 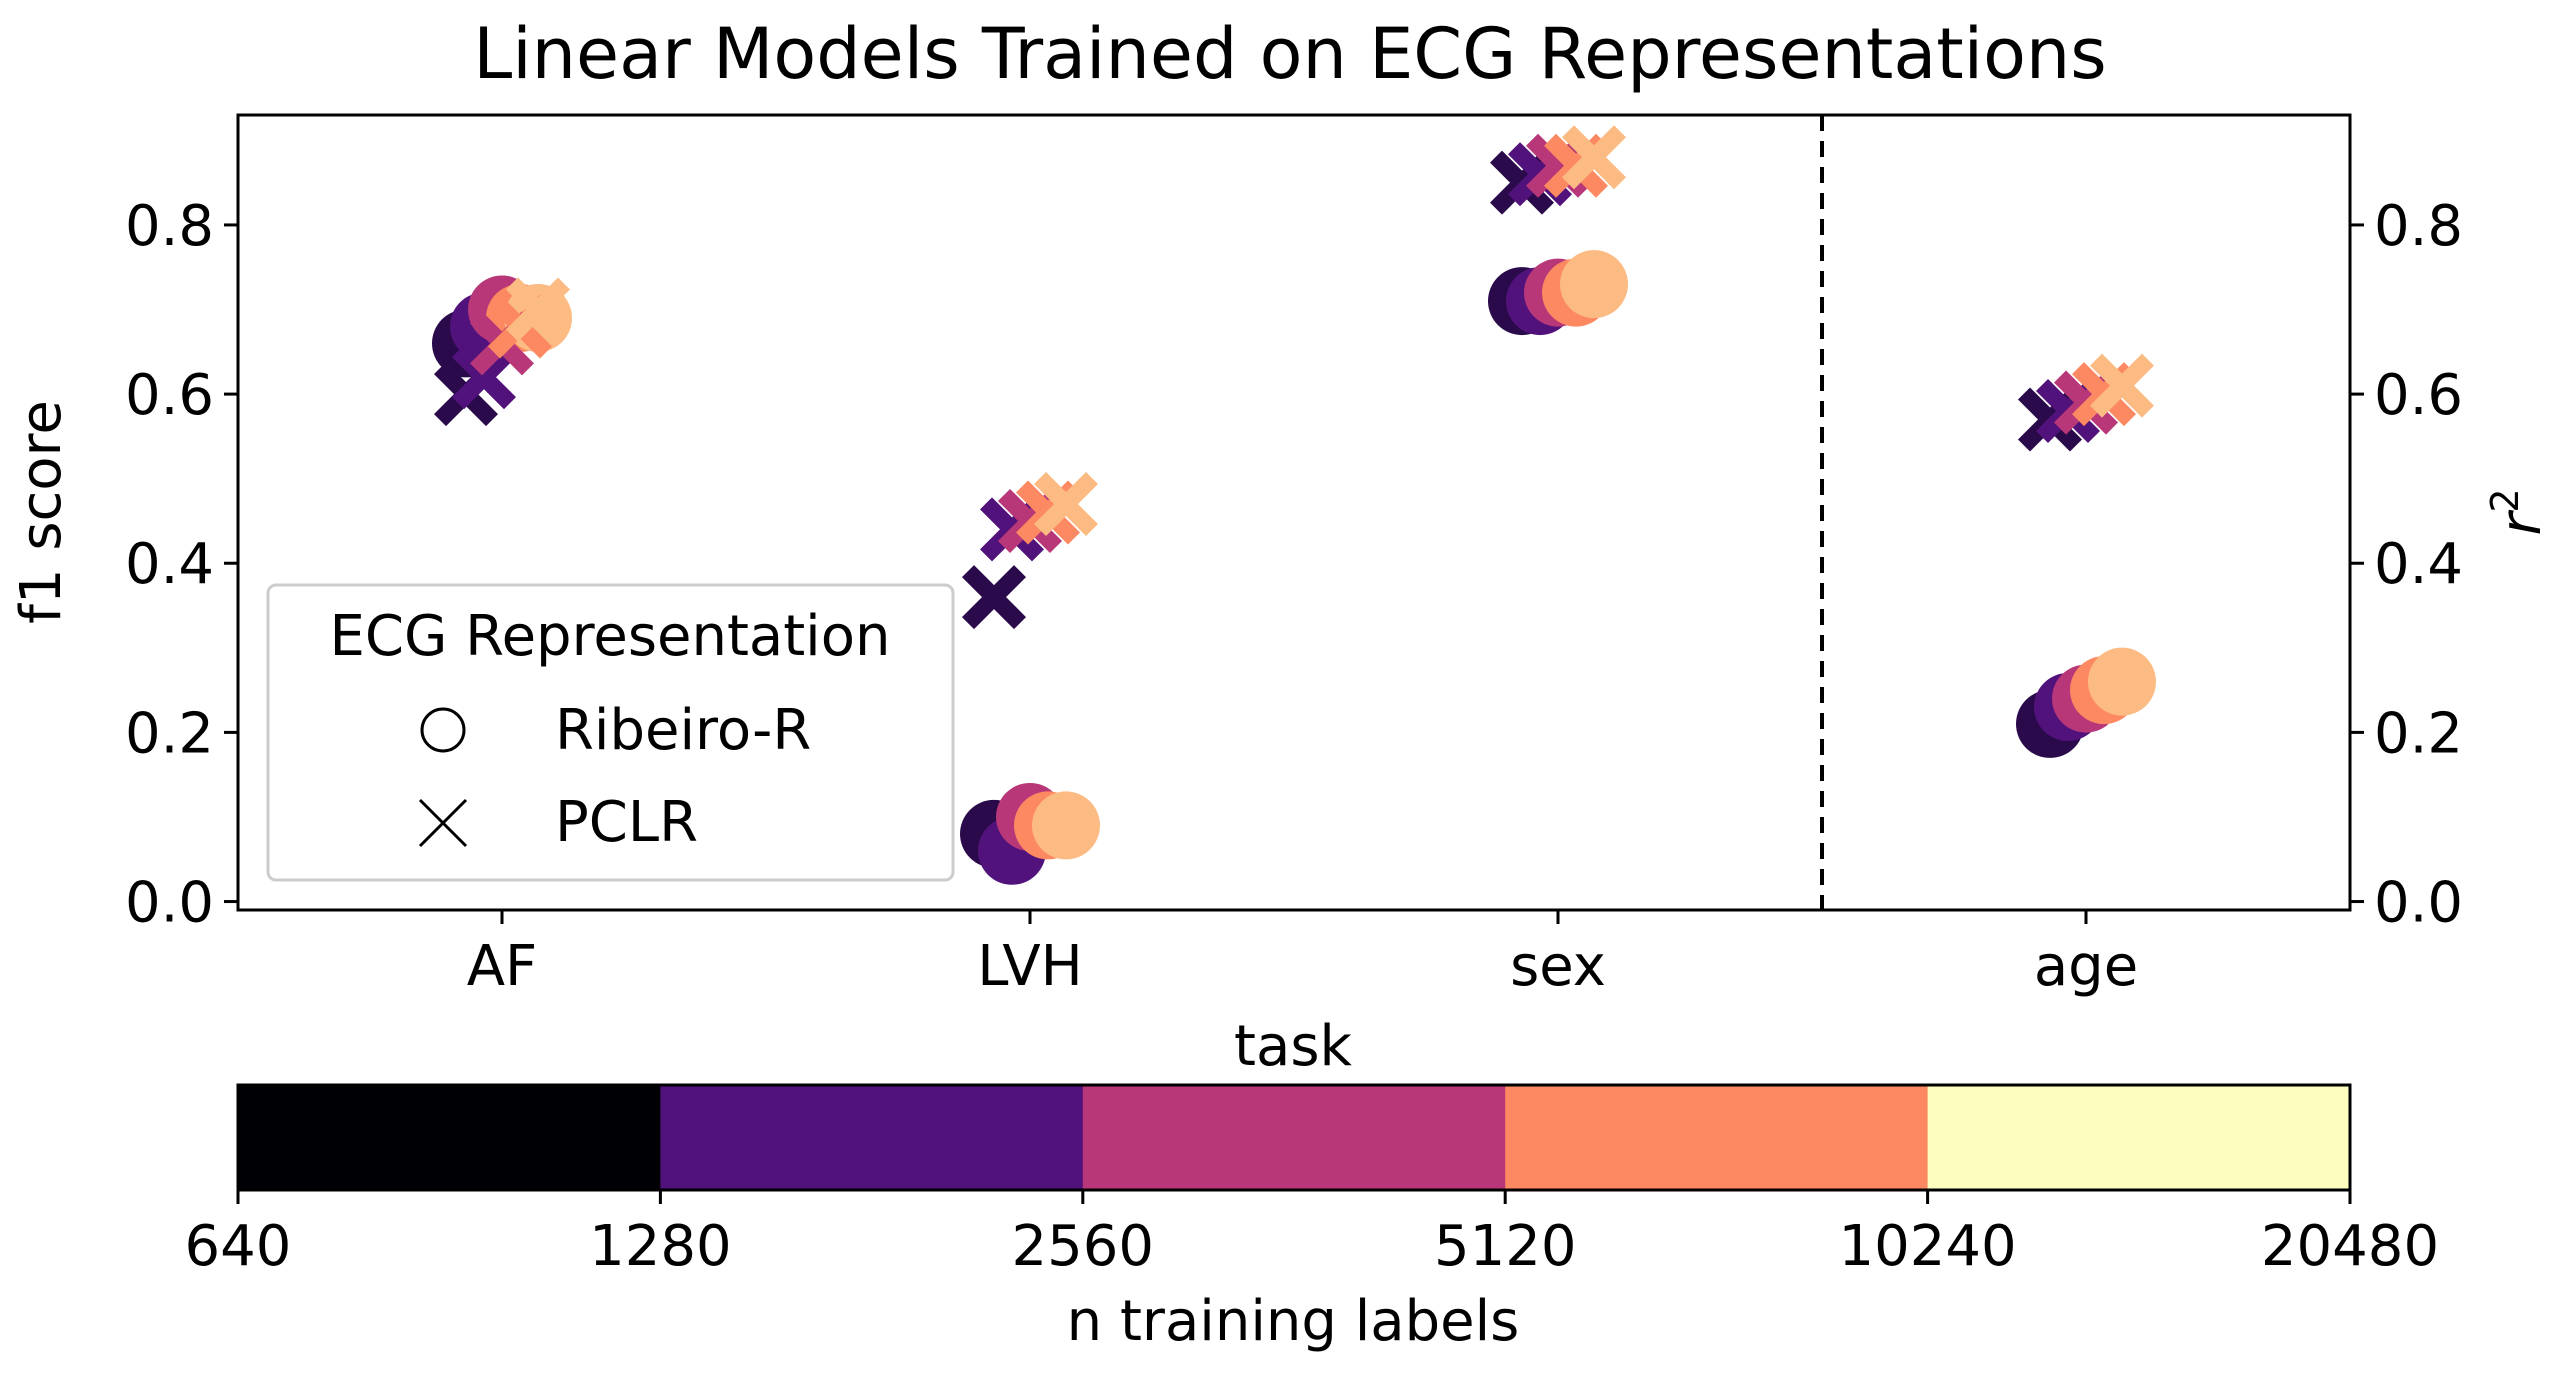 I want to click on colorbar-tick-label: 1280, so click(x=660, y=1246).